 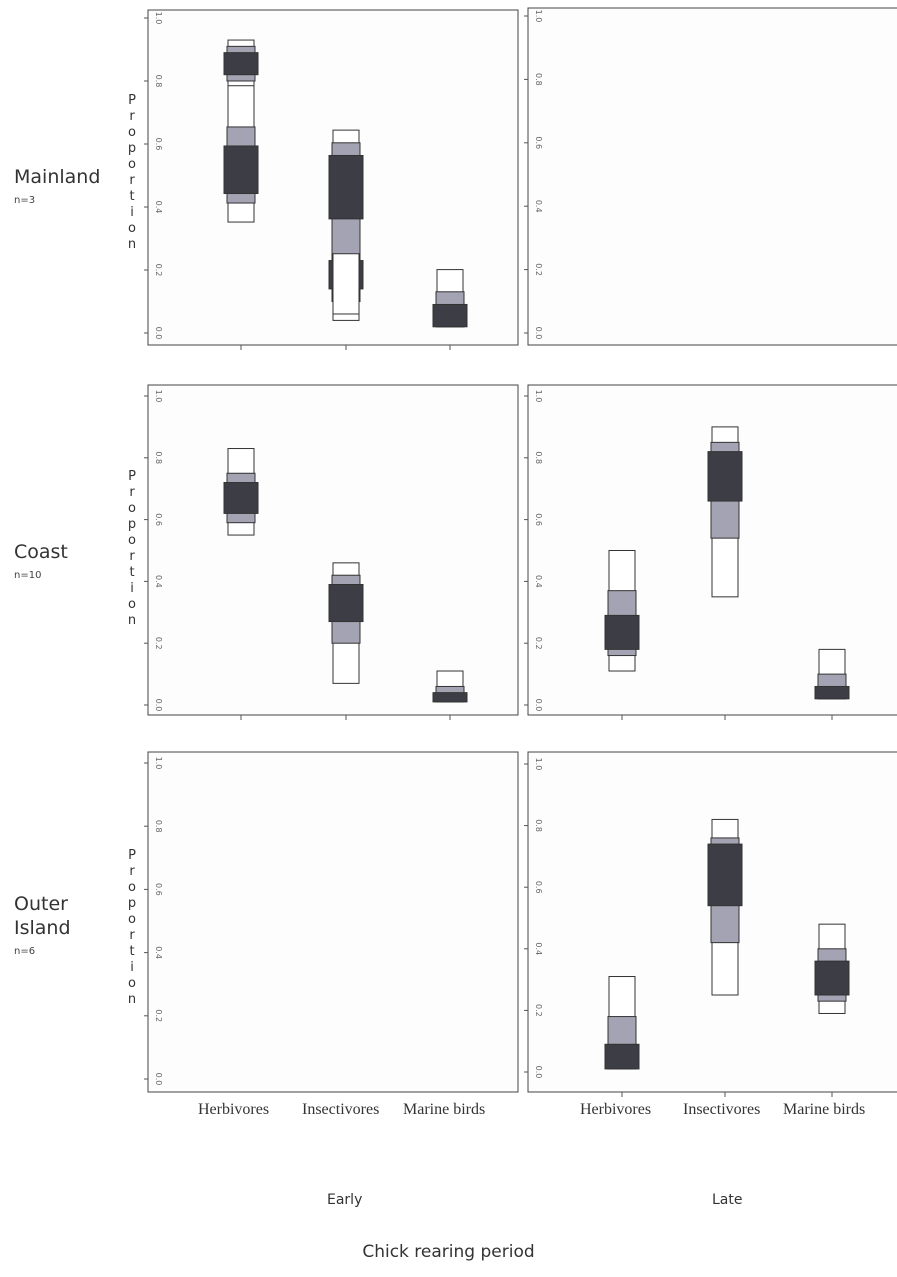 What do you see at coordinates (538, 333) in the screenshot?
I see `y-tick-label-mainland-late: 0.0` at bounding box center [538, 333].